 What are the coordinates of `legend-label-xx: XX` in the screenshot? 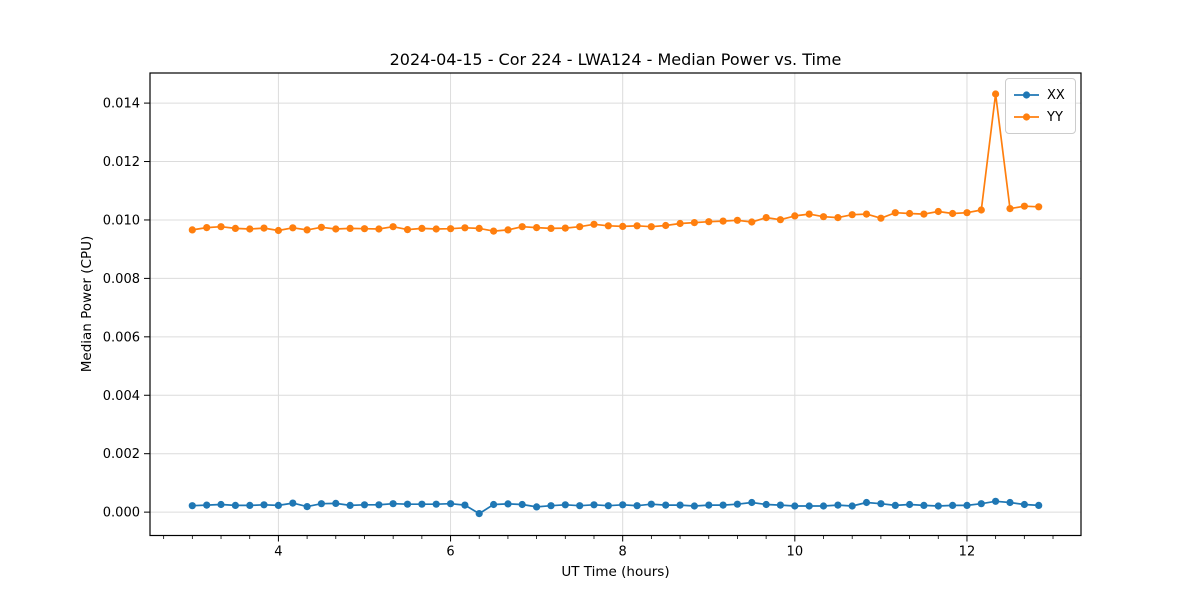 It's located at (1056, 95).